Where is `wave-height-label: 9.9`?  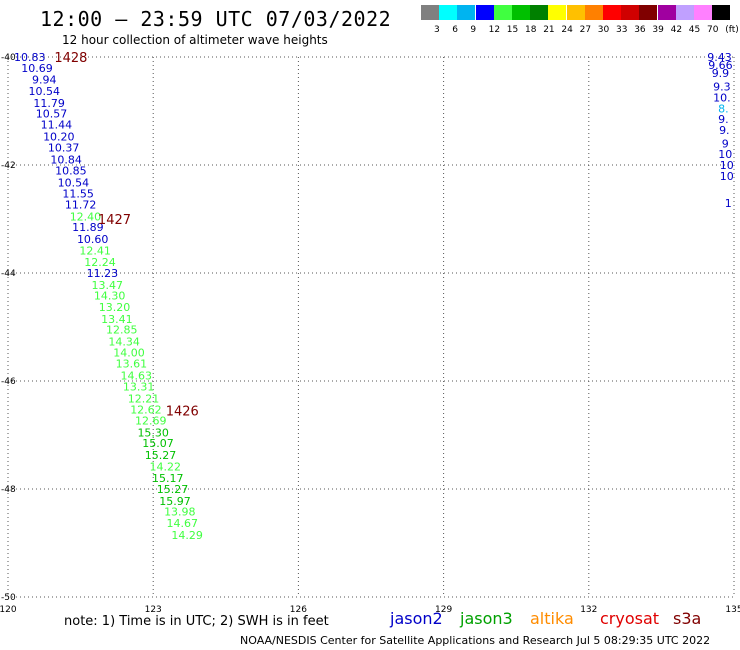 wave-height-label: 9.9 is located at coordinates (721, 73).